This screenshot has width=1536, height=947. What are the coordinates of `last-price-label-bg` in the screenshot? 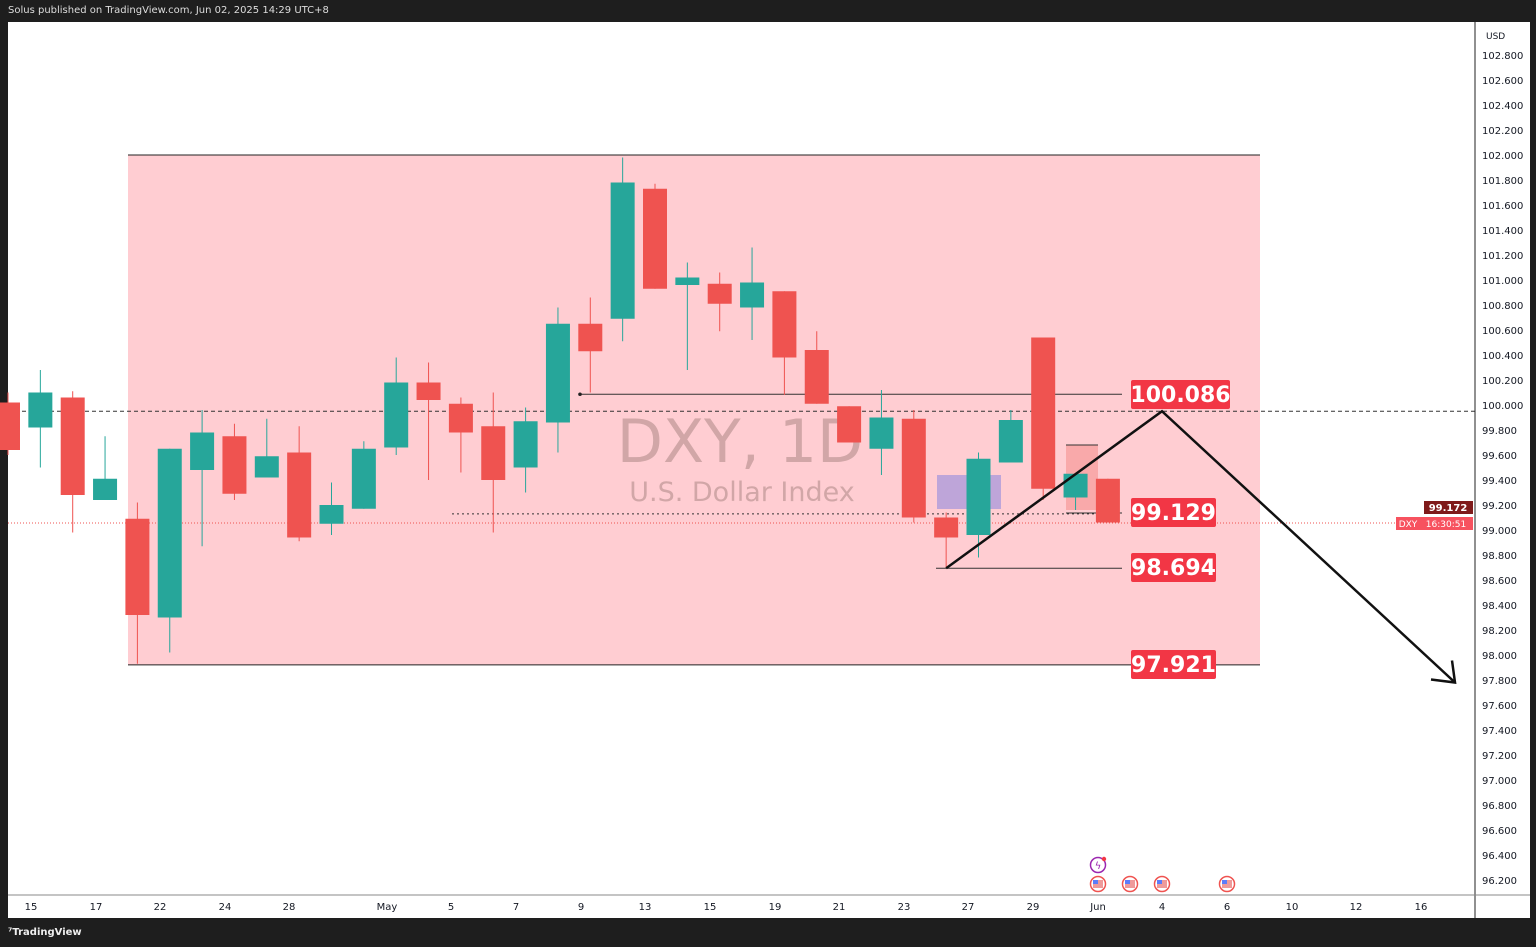 It's located at (1448, 507).